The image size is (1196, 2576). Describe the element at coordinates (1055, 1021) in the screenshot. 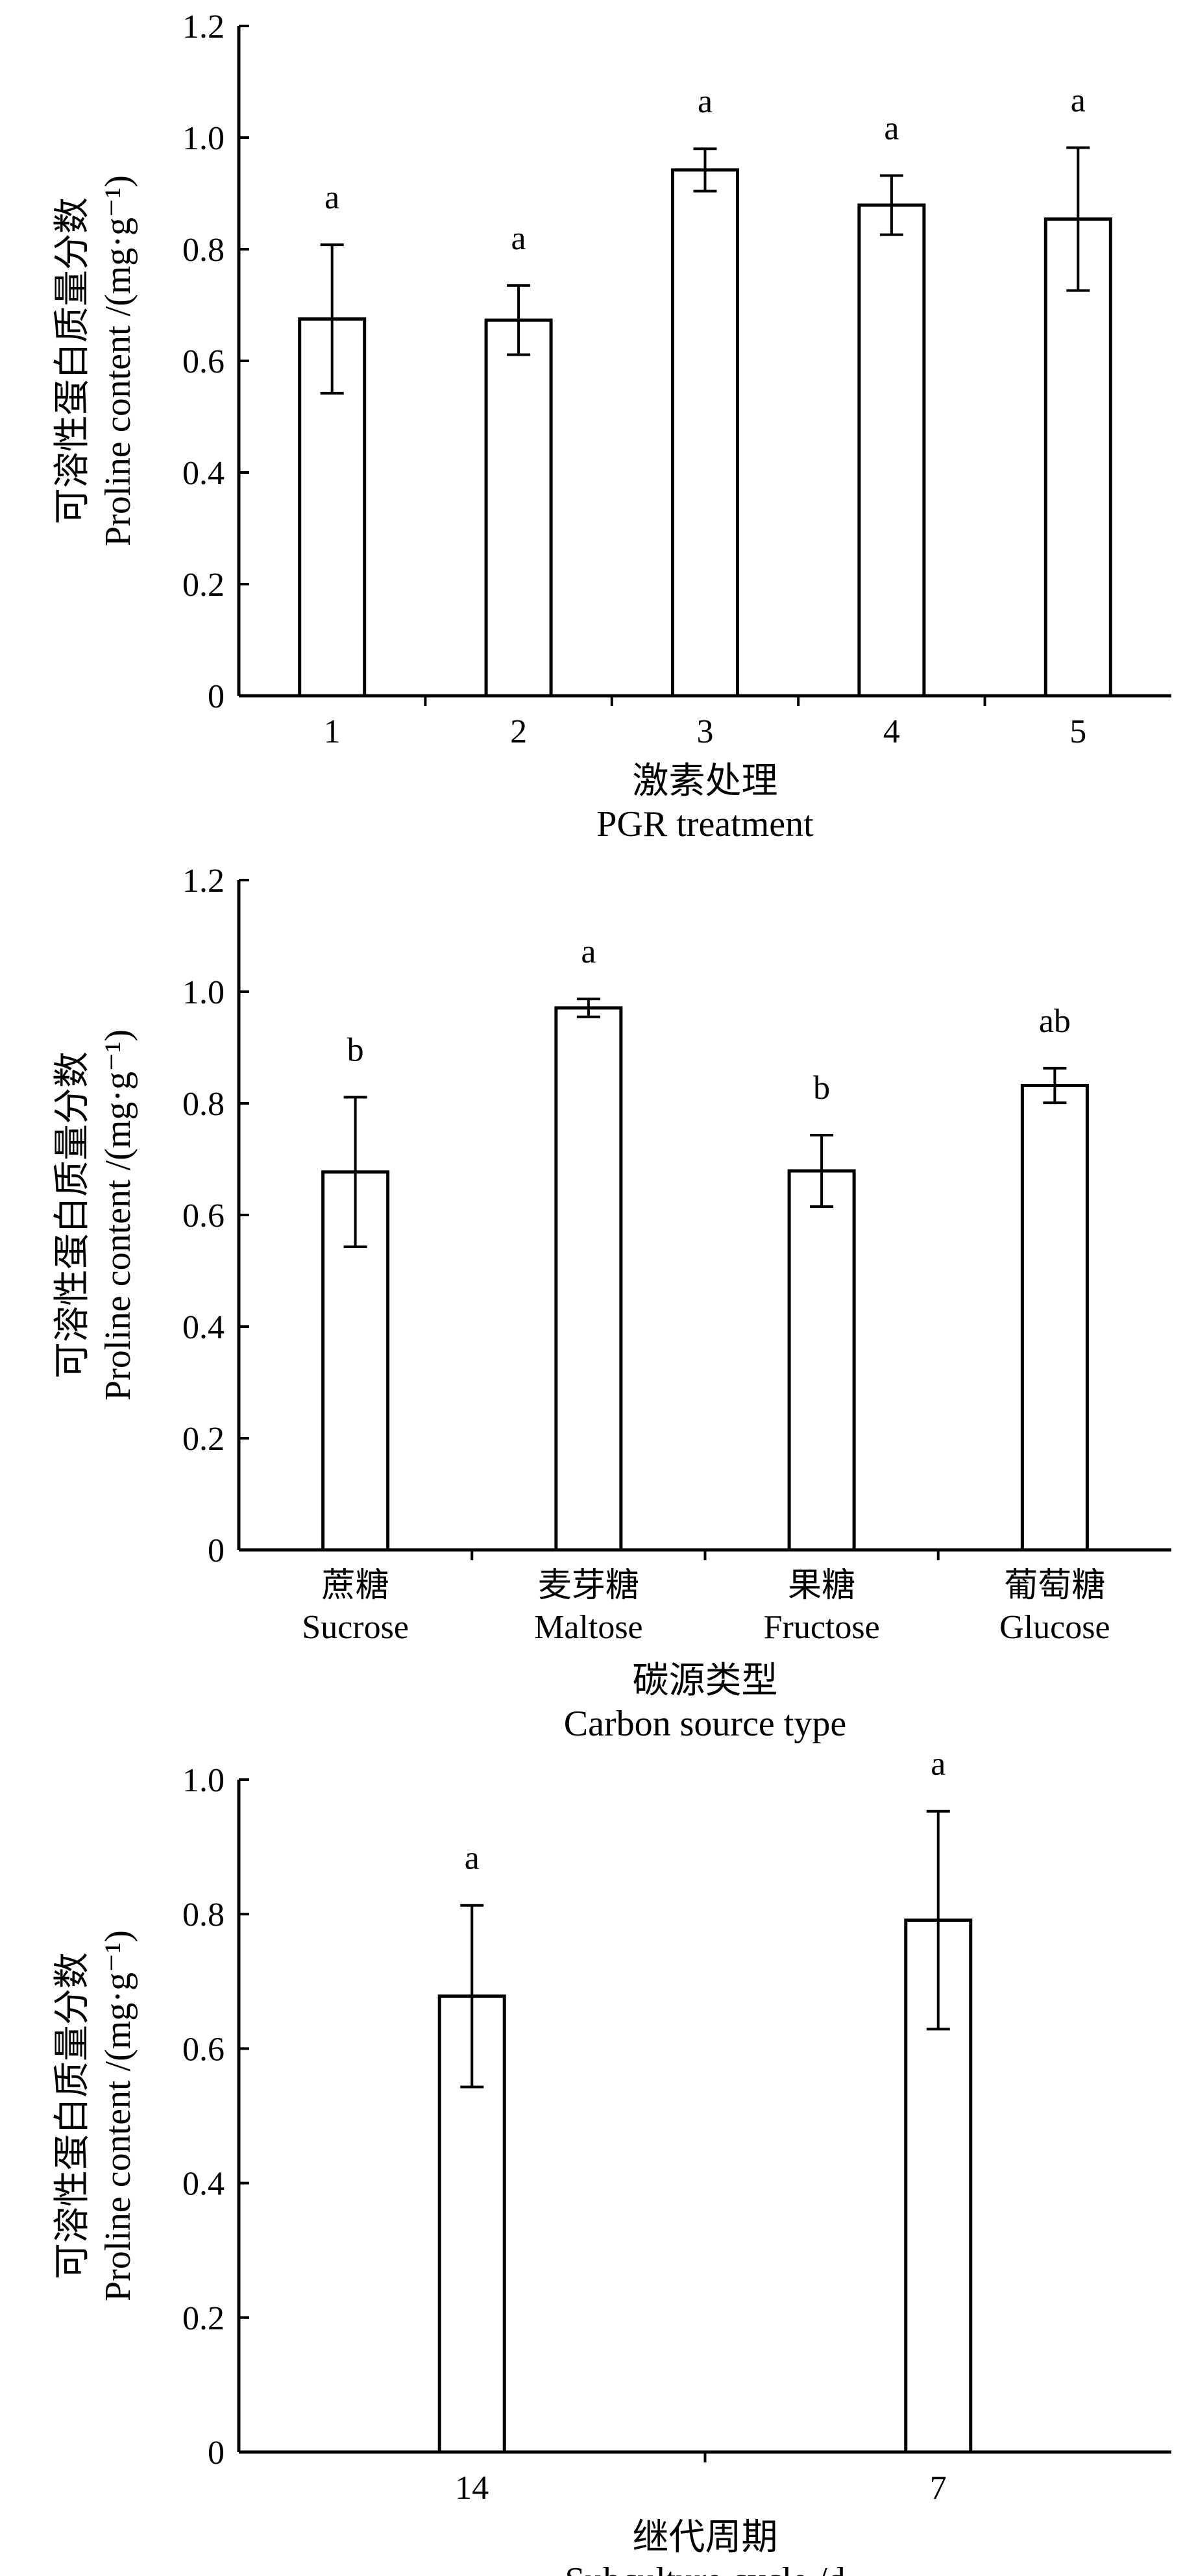

I see `significance-label: ab` at that location.